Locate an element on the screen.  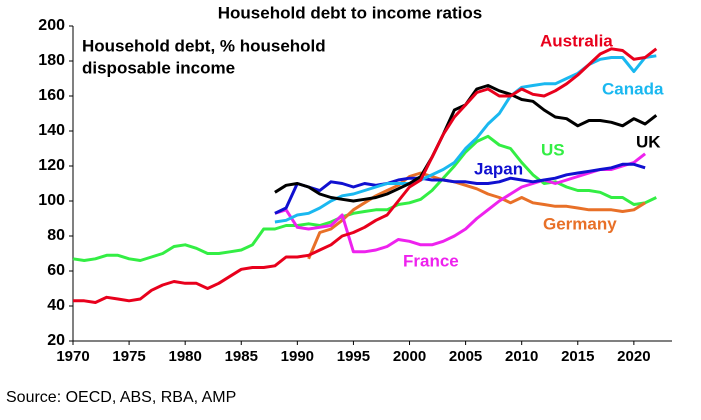
y-tick-label: 100 is located at coordinates (51, 200).